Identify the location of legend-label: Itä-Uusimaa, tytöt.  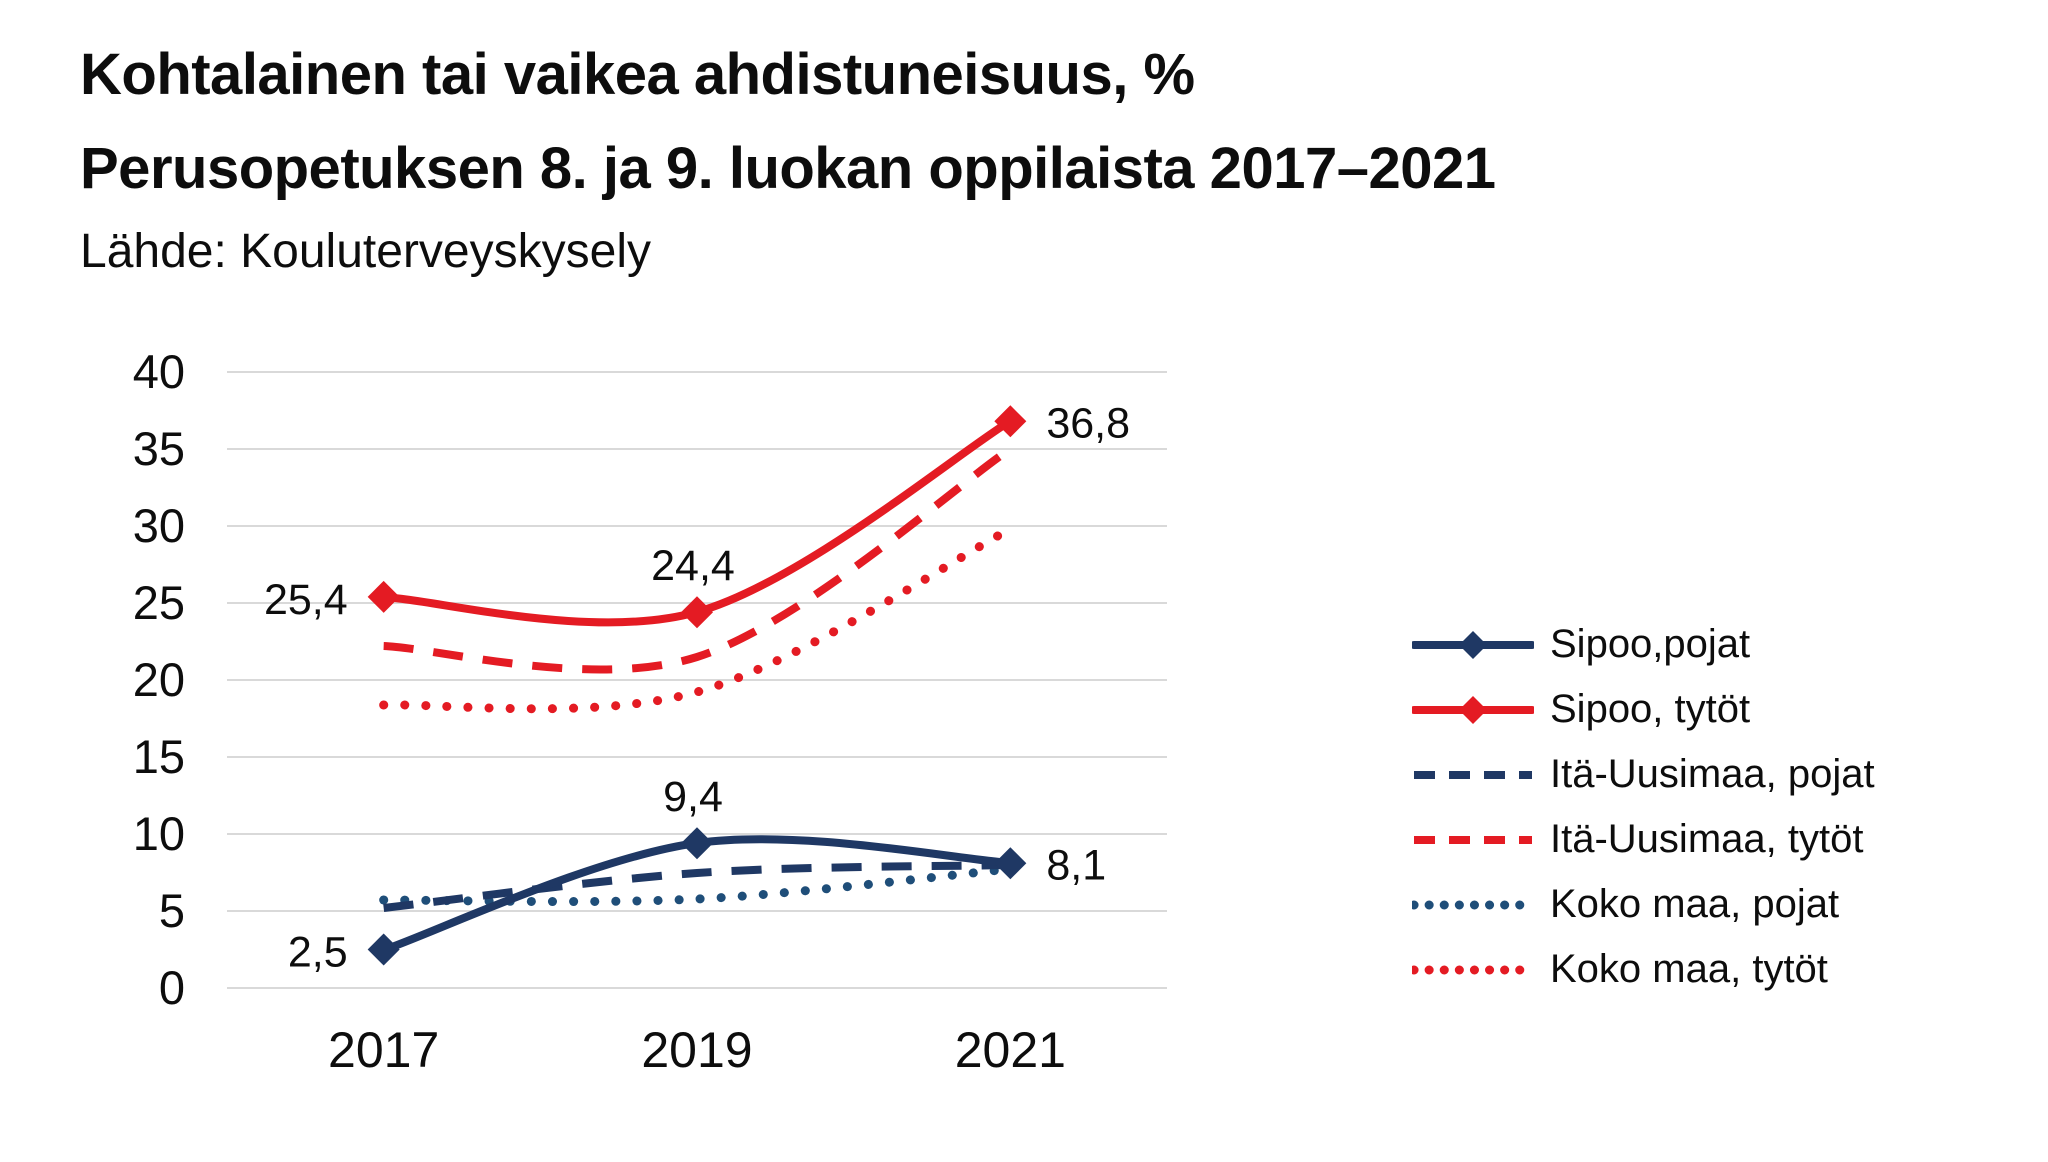
(1707, 839).